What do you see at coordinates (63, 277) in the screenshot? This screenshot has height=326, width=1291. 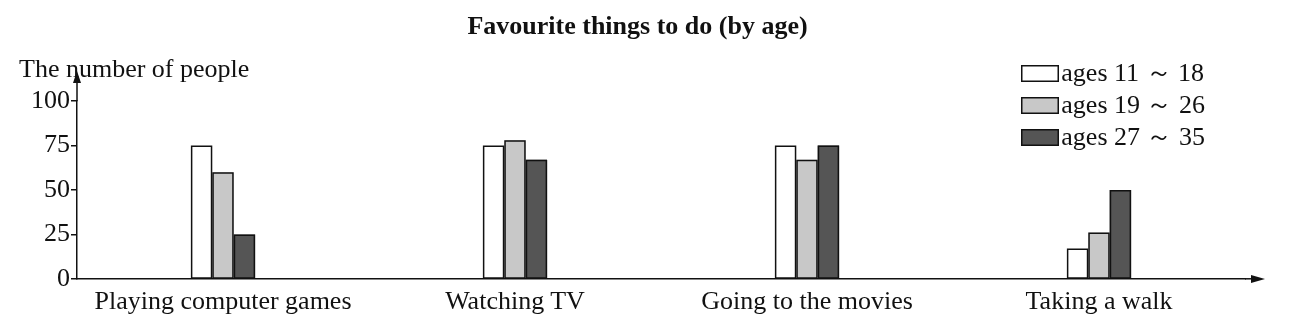 I see `y-tick-label: 0` at bounding box center [63, 277].